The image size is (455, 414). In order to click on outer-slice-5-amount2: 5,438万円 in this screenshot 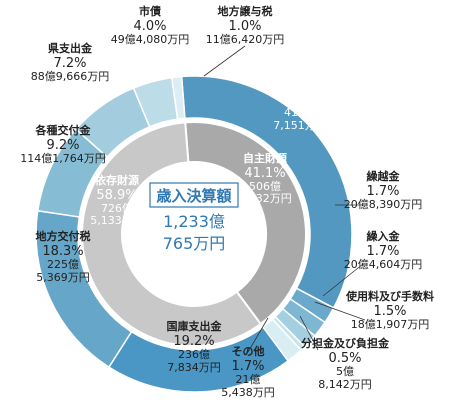, I will do `click(248, 392)`.